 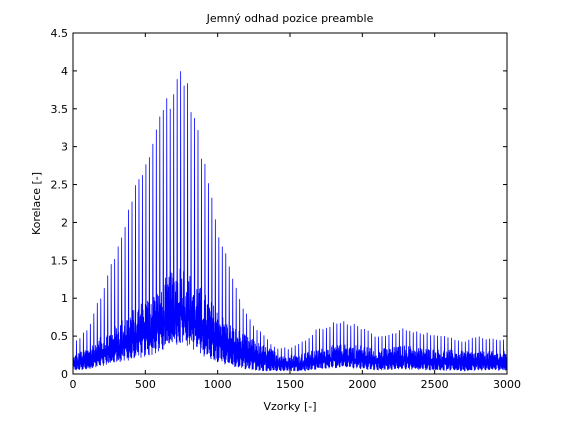 I want to click on chart-title: Jemný odhad pozice preamble, so click(x=290, y=18).